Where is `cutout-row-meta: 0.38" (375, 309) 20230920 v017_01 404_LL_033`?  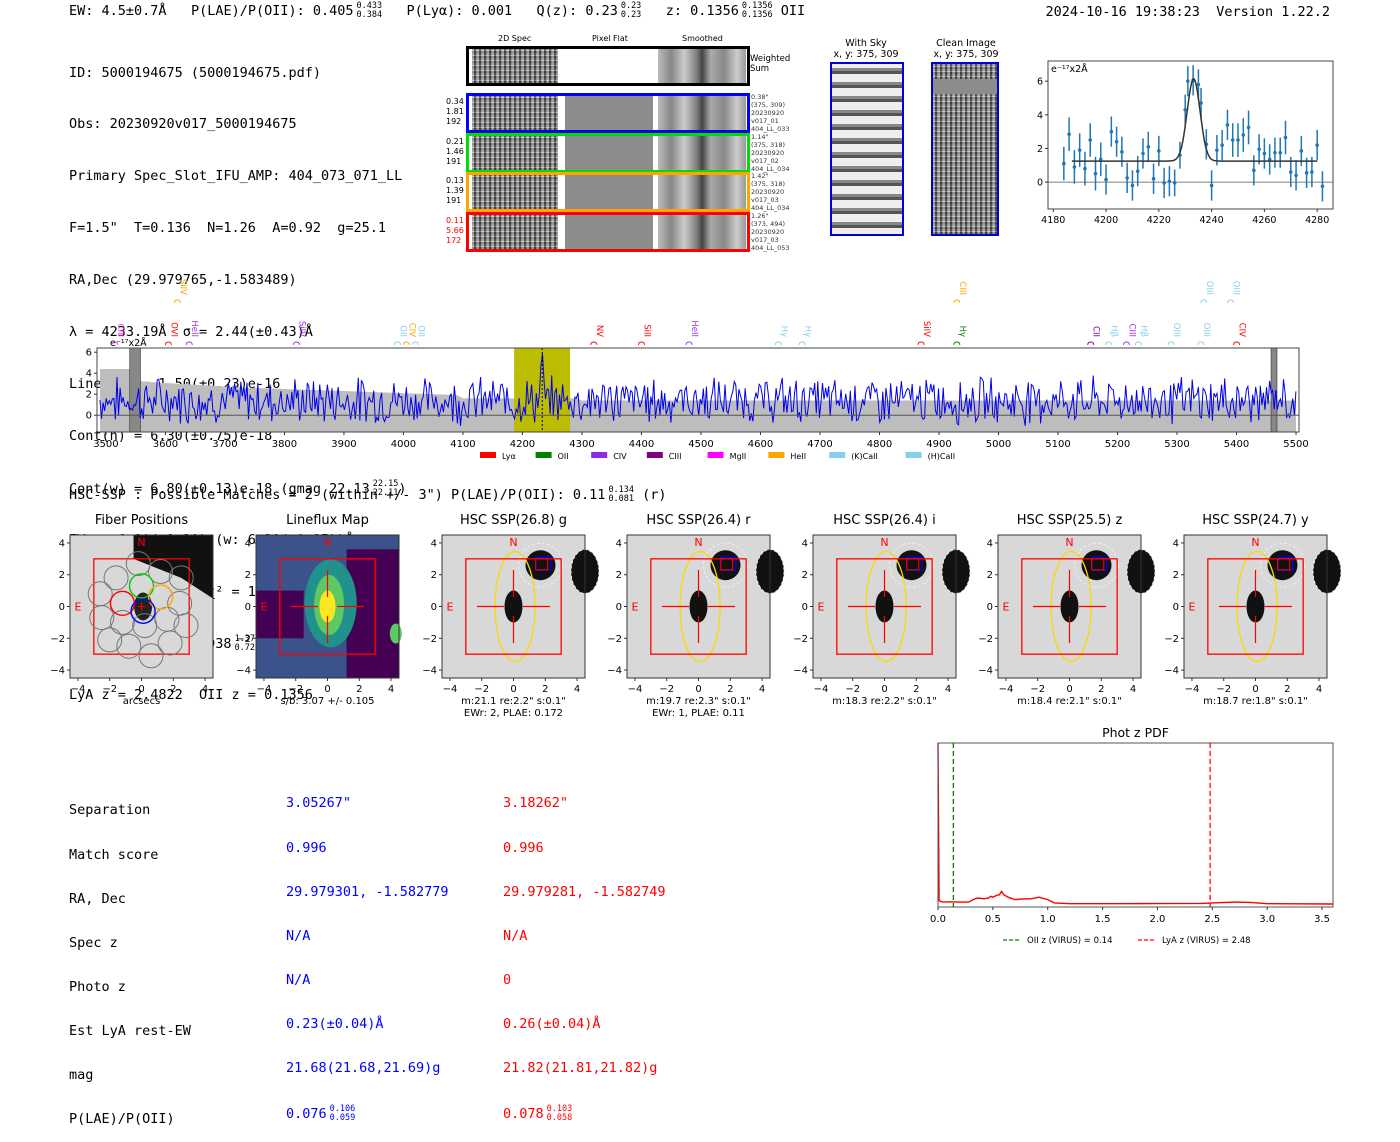
cutout-row-meta: 0.38" (375, 309) 20230920 v017_01 404_LL_033 is located at coordinates (770, 113).